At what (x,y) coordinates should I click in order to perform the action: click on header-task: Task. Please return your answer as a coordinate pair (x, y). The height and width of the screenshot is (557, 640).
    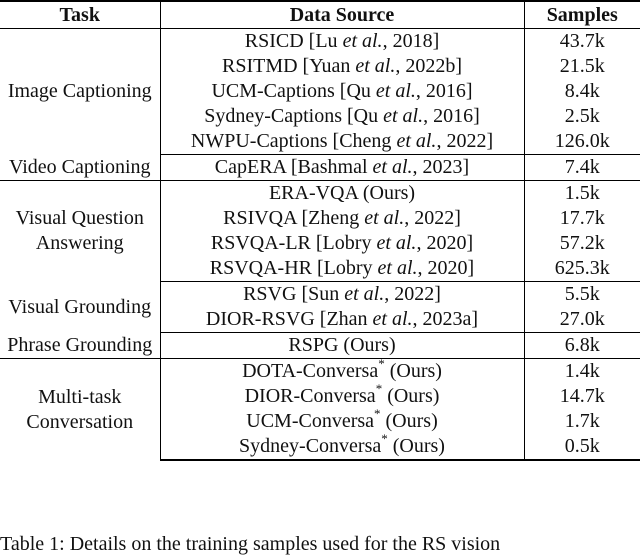
    Looking at the image, I should click on (80, 14).